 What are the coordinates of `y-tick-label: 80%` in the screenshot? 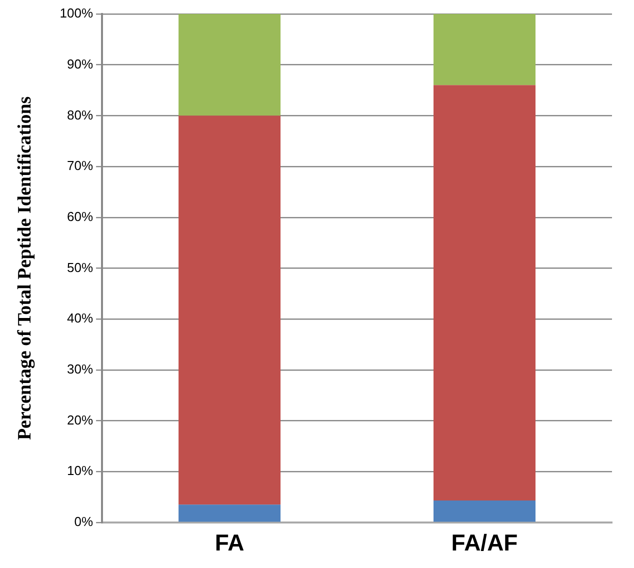 It's located at (80, 114).